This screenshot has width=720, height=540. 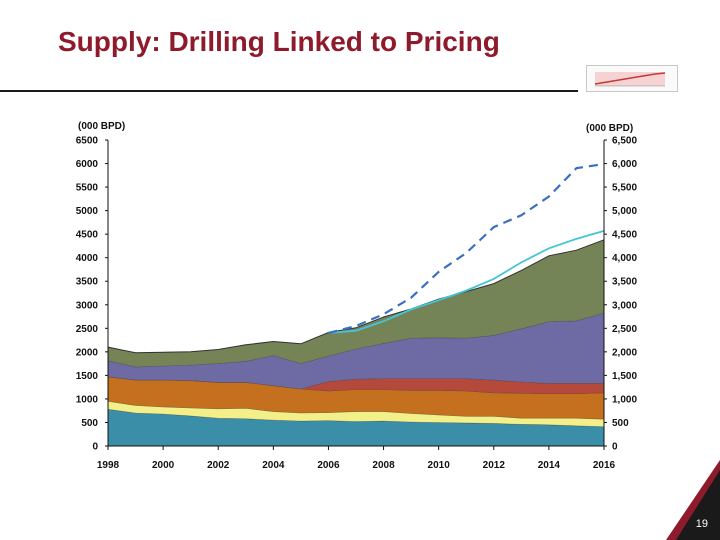 What do you see at coordinates (108, 465) in the screenshot?
I see `x-tick-label: 1998` at bounding box center [108, 465].